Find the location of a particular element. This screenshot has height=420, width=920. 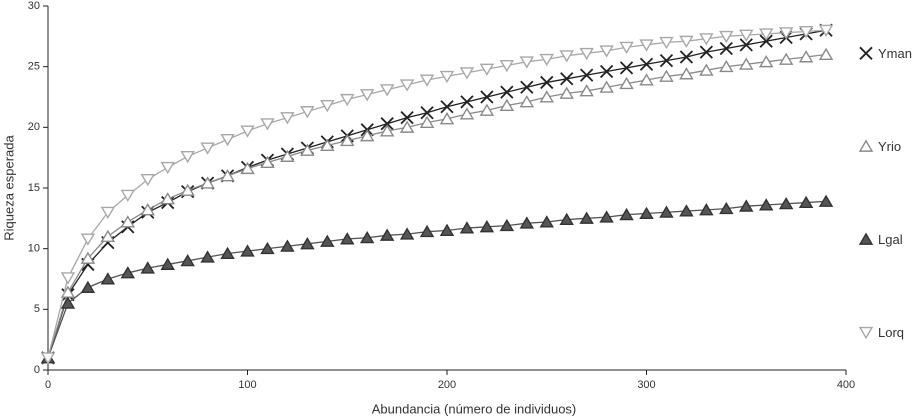

x-tick-label: 300 is located at coordinates (646, 385).